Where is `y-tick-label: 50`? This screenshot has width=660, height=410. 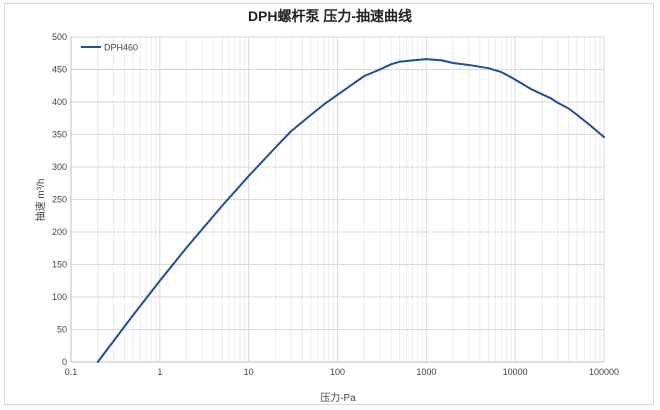
y-tick-label: 50 is located at coordinates (62, 330).